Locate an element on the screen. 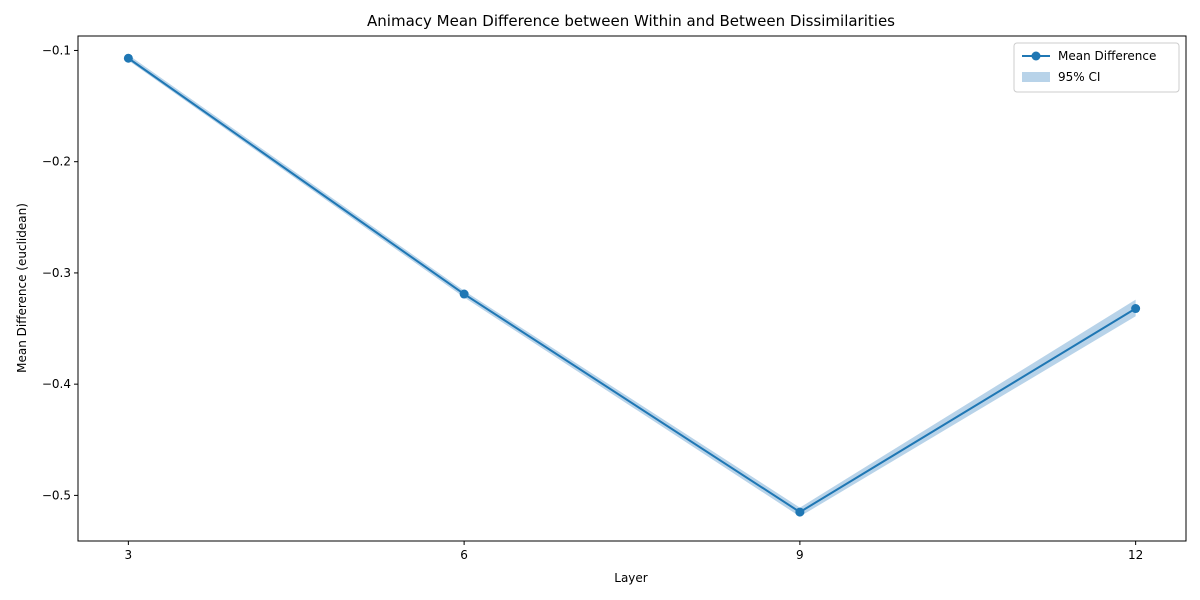  x-tick-label: 3 is located at coordinates (129, 555).